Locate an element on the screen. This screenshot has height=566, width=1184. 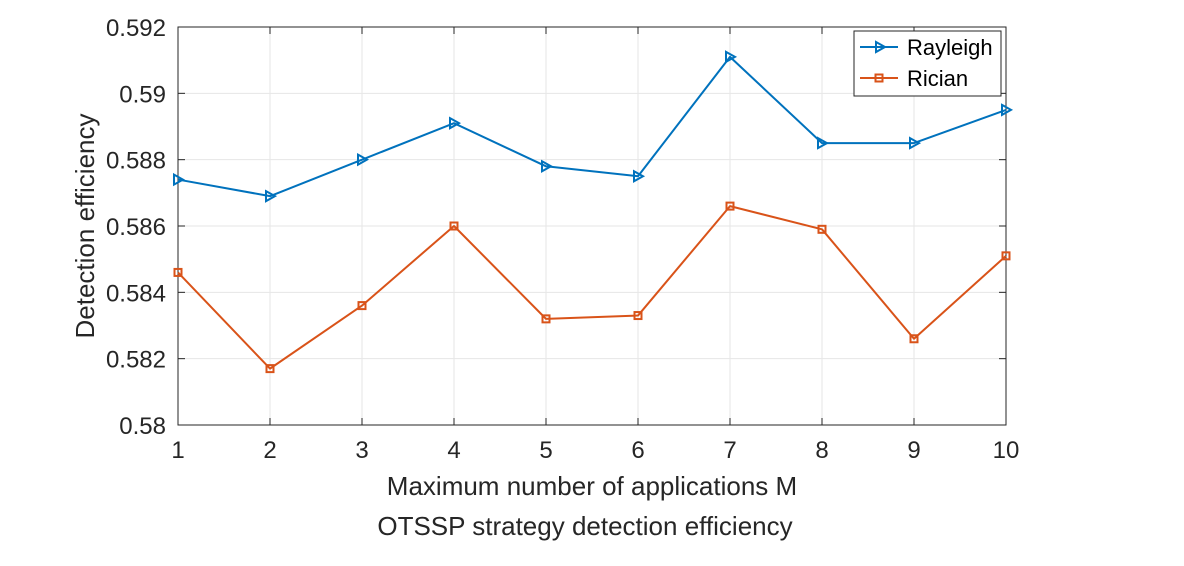
legend-label-rician: Rician is located at coordinates (937, 78).